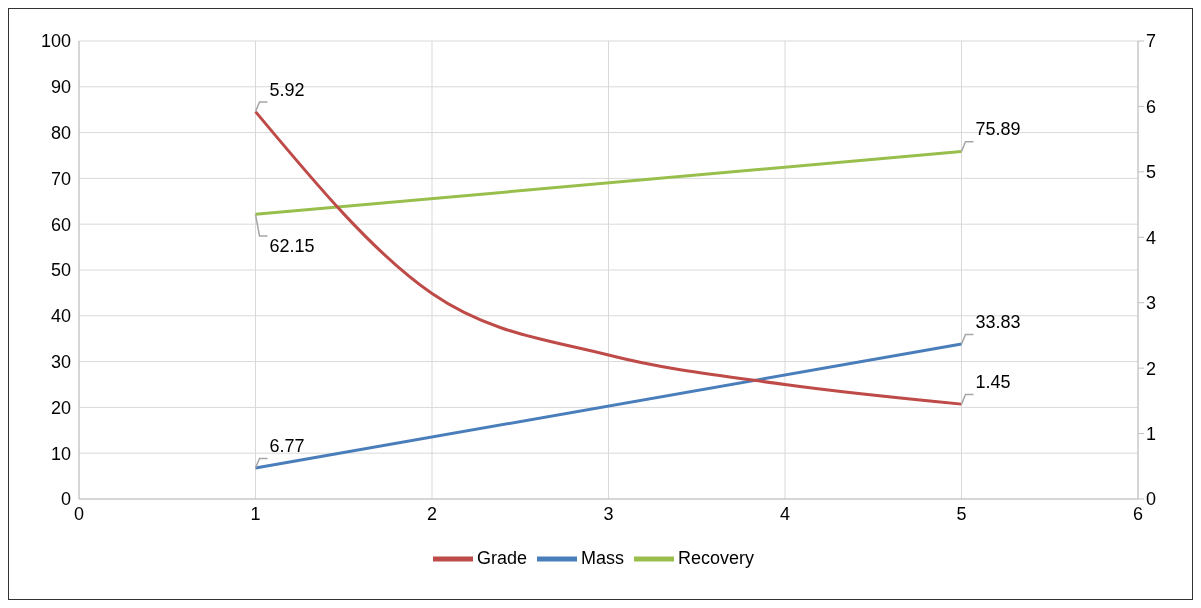 The width and height of the screenshot is (1201, 608). I want to click on data-label: 5.92, so click(287, 89).